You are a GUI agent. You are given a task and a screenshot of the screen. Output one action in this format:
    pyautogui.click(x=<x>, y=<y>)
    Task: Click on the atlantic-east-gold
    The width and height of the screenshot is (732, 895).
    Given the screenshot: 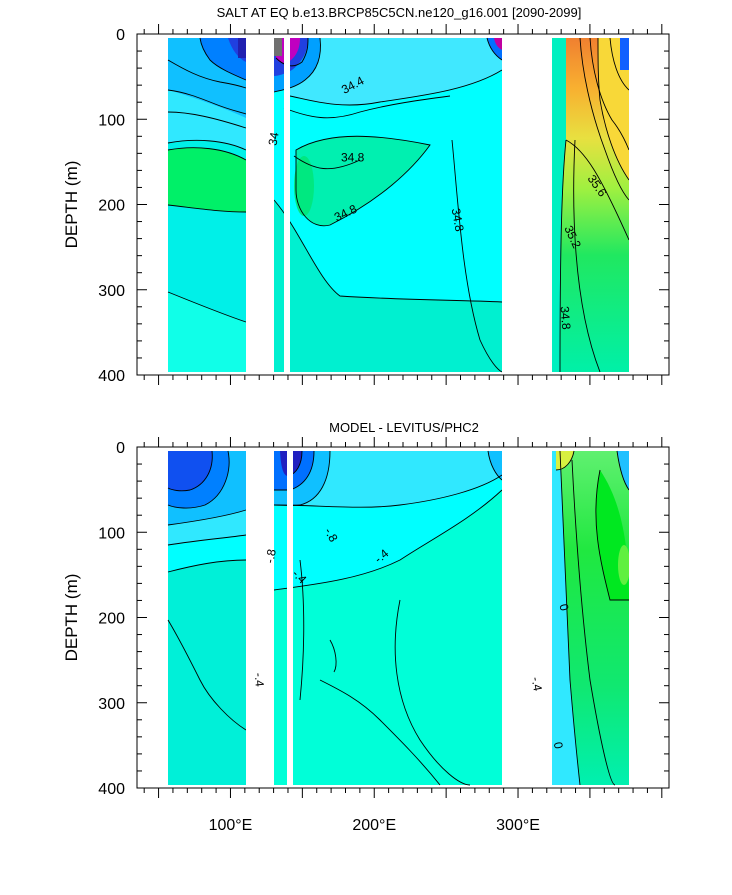 What is the action you would take?
    pyautogui.click(x=613, y=109)
    